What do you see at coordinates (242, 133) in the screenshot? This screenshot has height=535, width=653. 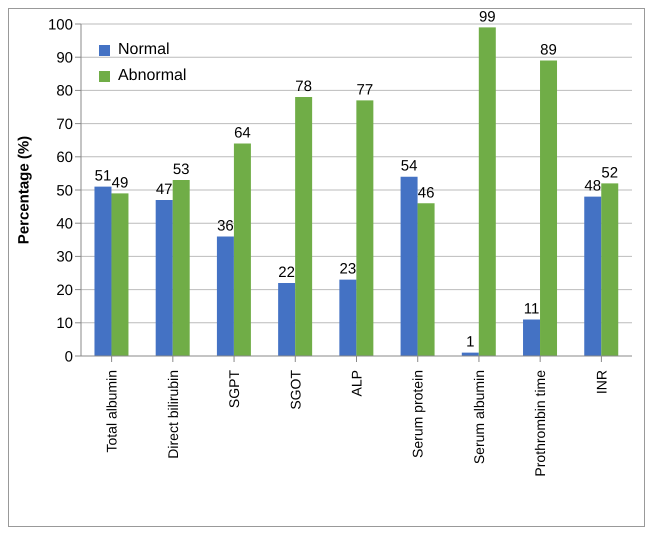 I see `data-label: 64` at bounding box center [242, 133].